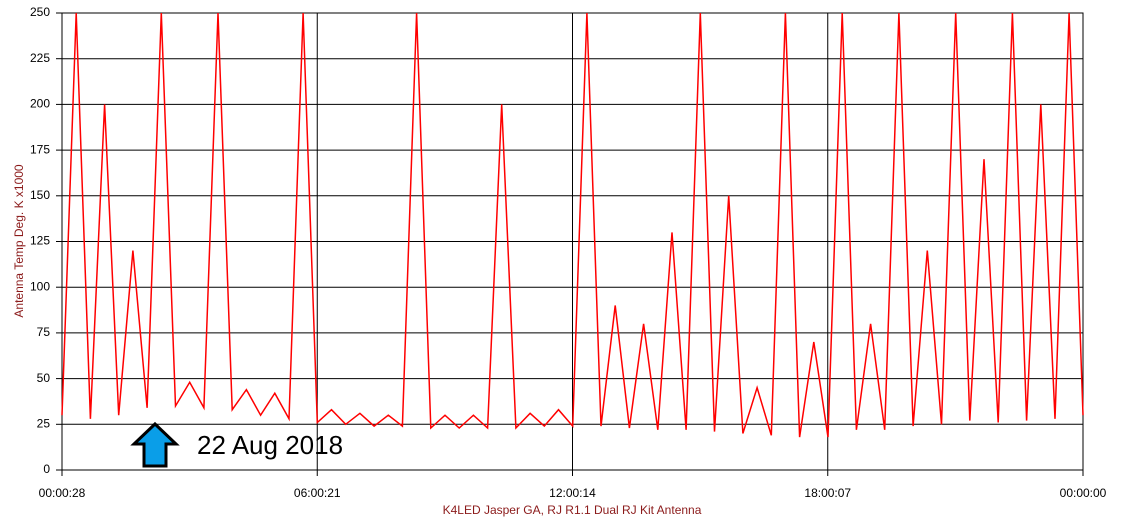  I want to click on y-tick-label: 100, so click(40, 286).